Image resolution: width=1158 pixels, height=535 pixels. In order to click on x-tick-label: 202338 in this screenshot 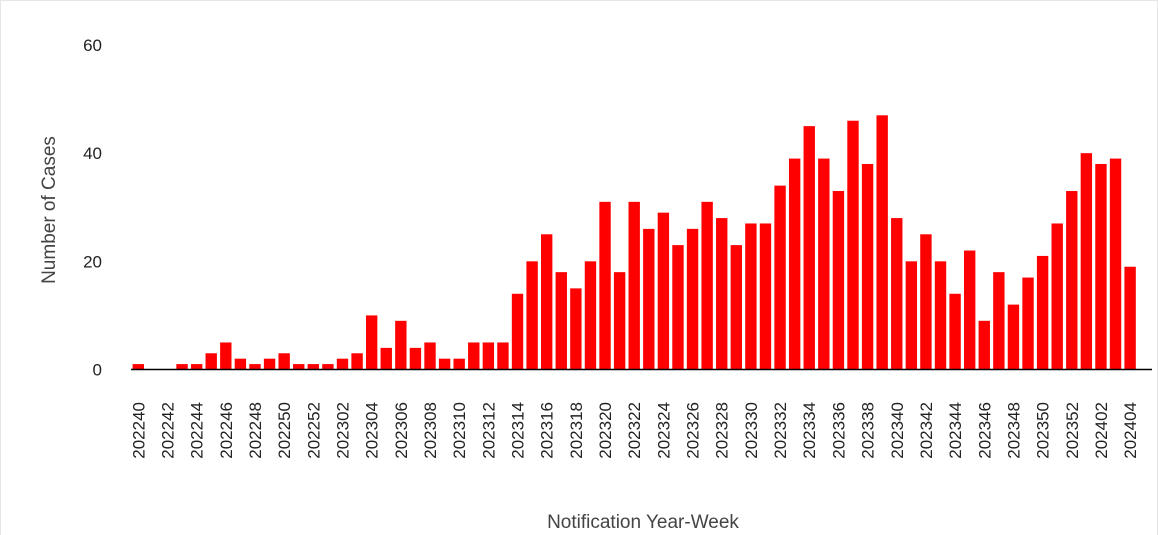, I will do `click(868, 430)`.